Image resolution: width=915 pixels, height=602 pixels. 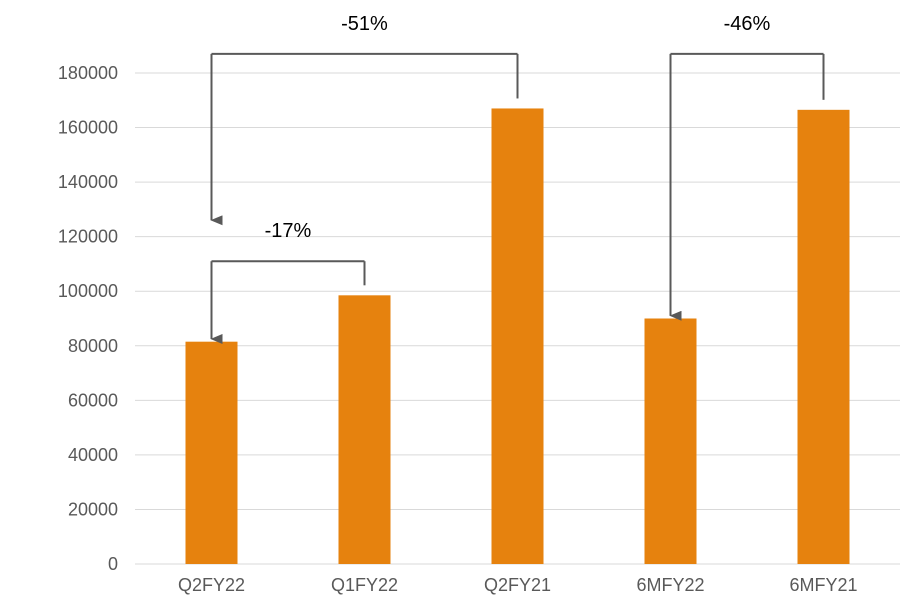 What do you see at coordinates (88, 182) in the screenshot?
I see `y-tick-label: 140000` at bounding box center [88, 182].